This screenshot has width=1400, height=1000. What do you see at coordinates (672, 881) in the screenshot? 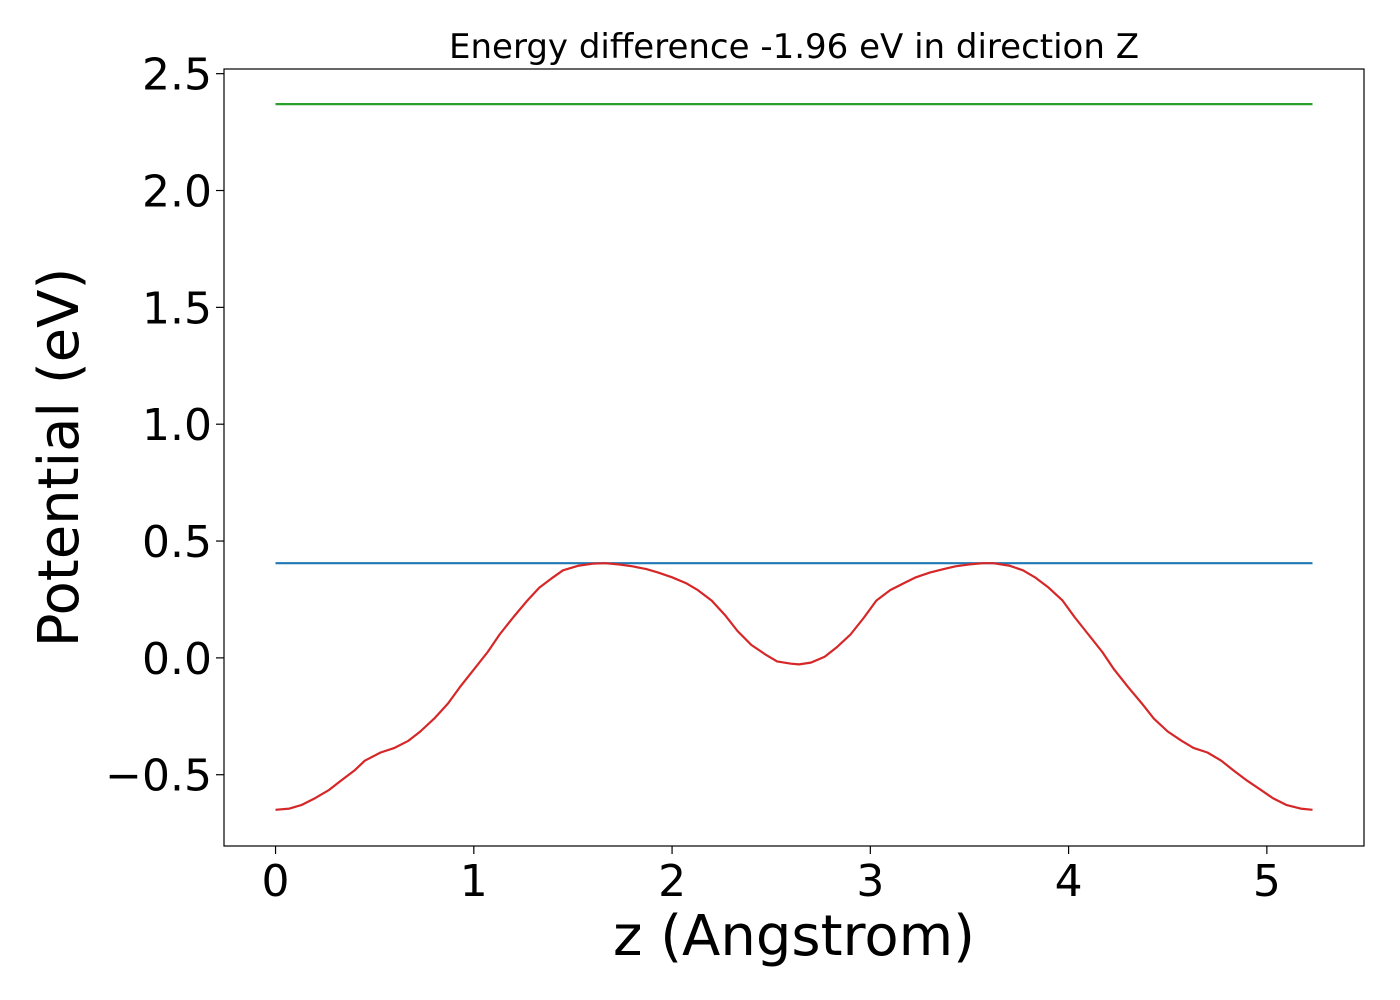
I see `x-tick-label: 2` at bounding box center [672, 881].